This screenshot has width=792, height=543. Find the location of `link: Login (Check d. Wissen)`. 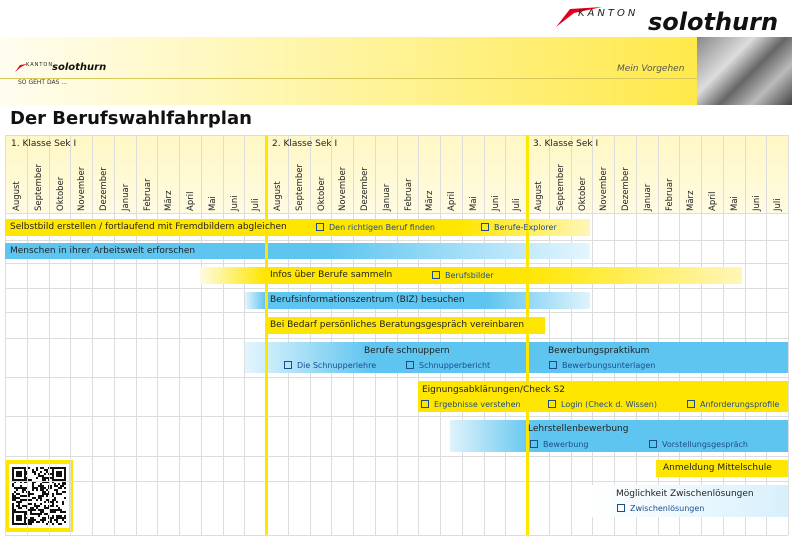

link: Login (Check d. Wissen) is located at coordinates (602, 404).